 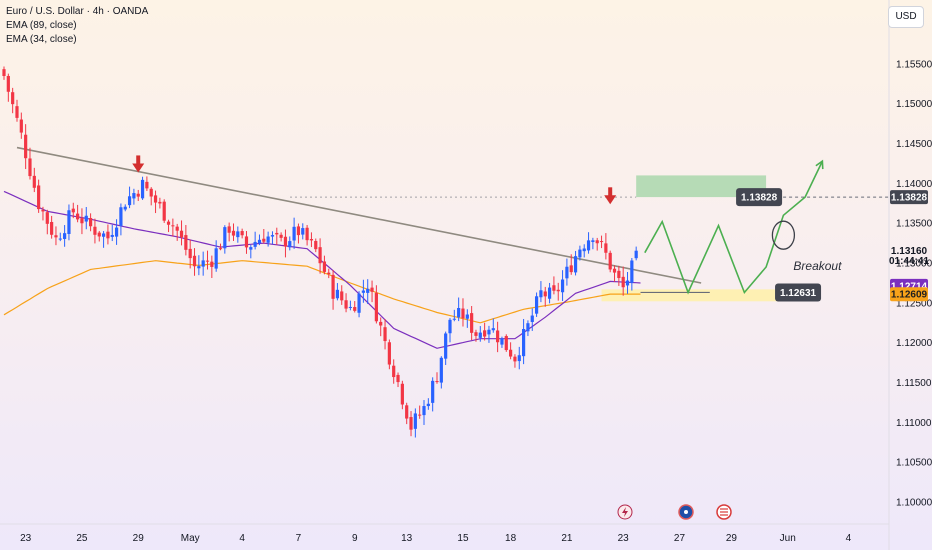 What do you see at coordinates (41, 25) in the screenshot?
I see `ema-89-legend: EMA (89, close)` at bounding box center [41, 25].